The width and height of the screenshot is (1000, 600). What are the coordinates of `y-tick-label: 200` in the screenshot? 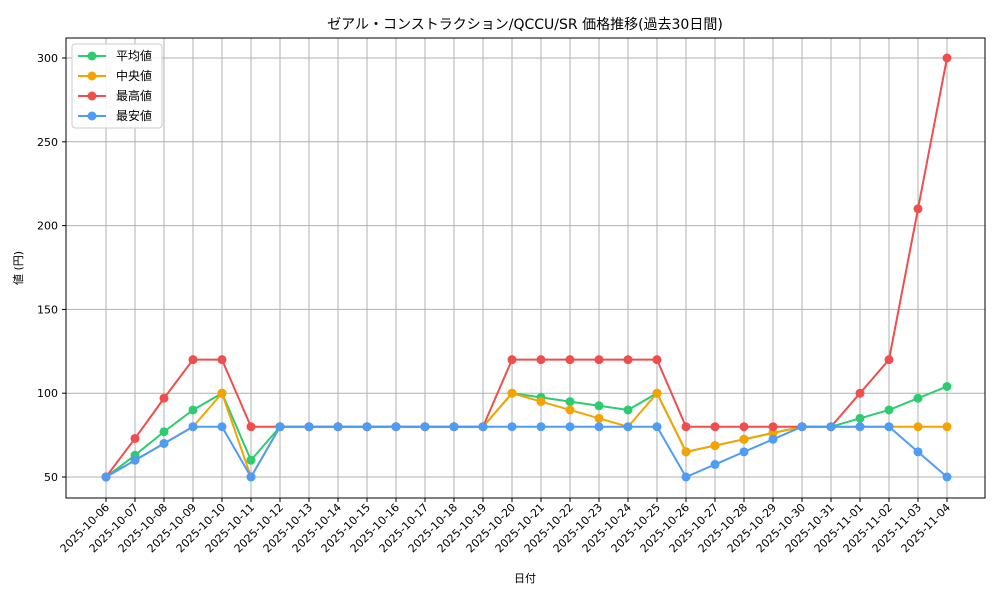 It's located at (47, 226).